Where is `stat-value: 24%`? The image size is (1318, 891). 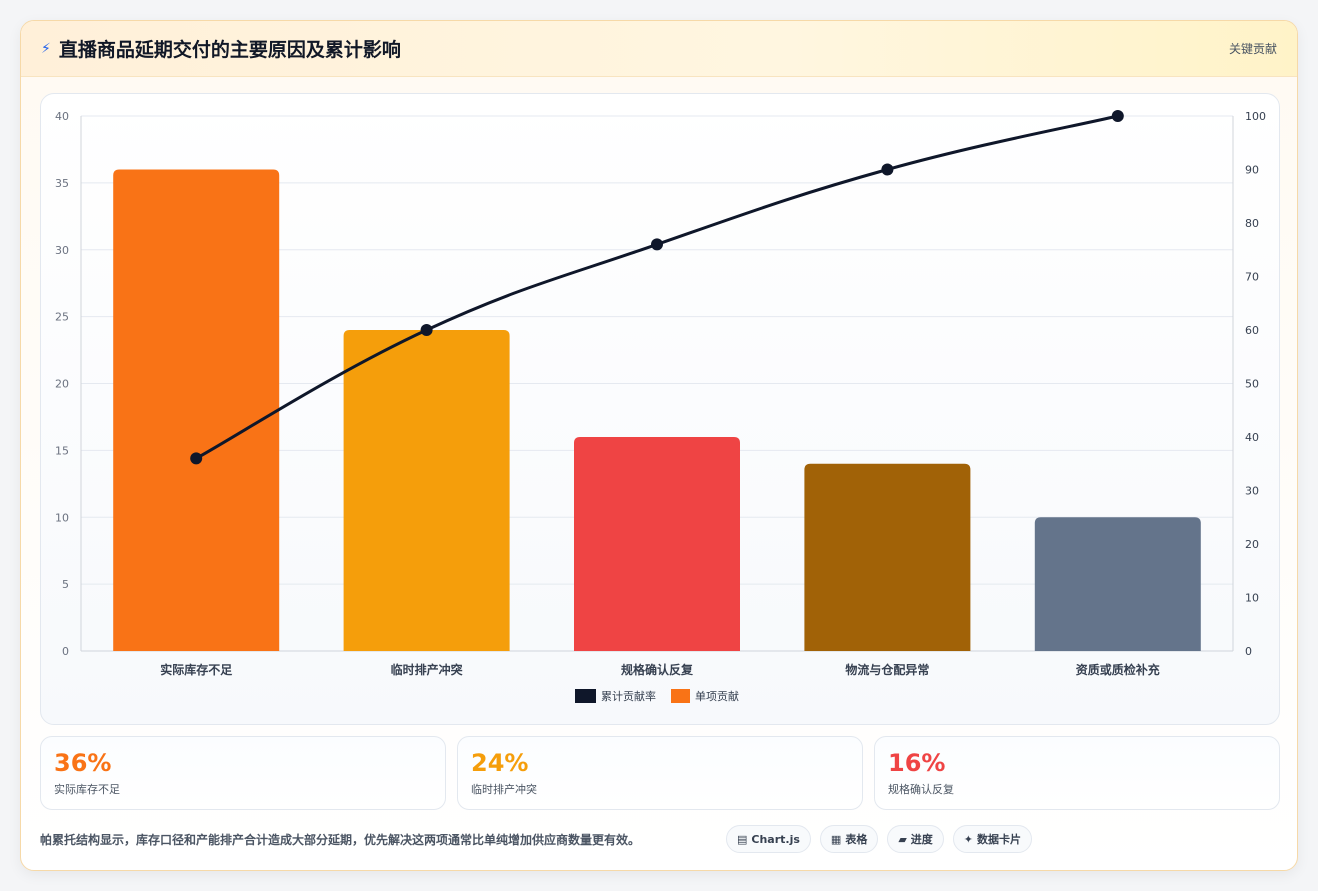 stat-value: 24% is located at coordinates (500, 763).